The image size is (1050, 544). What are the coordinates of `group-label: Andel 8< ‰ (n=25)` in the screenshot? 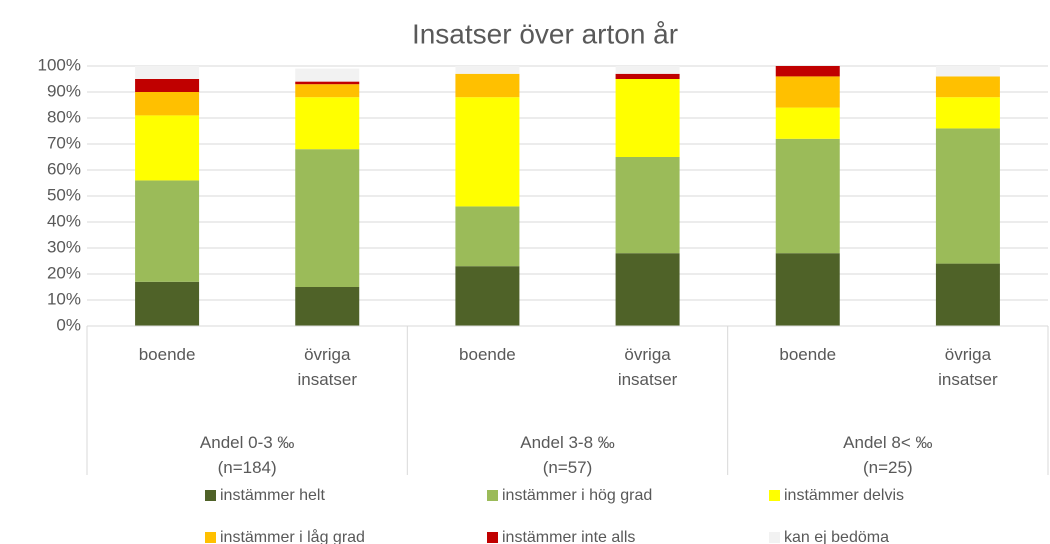 It's located at (888, 455).